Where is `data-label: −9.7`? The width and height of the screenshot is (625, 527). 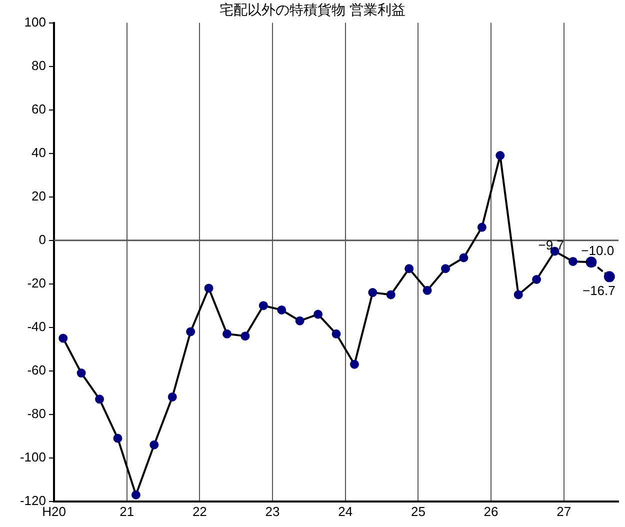
data-label: −9.7 is located at coordinates (551, 245).